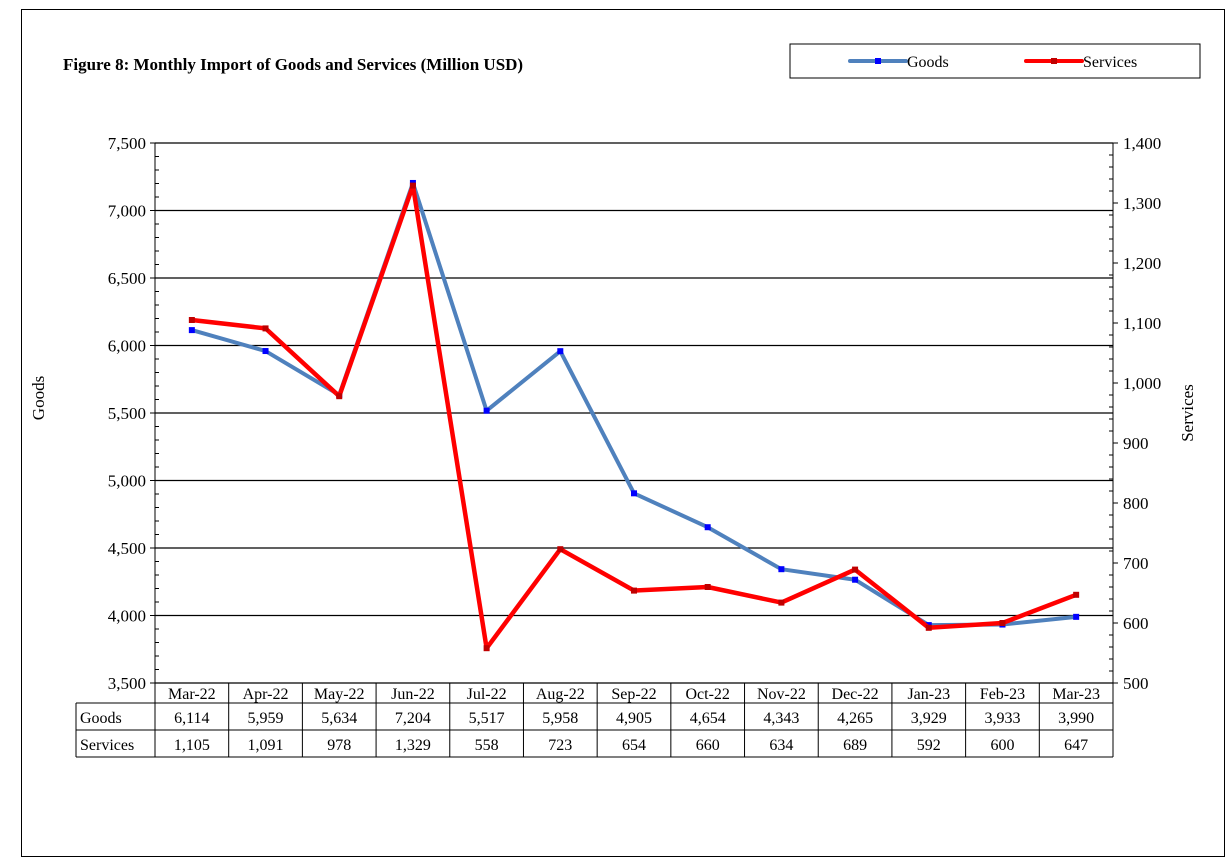 This screenshot has width=1228, height=859. I want to click on y-left-tick-label: 4,500, so click(127, 548).